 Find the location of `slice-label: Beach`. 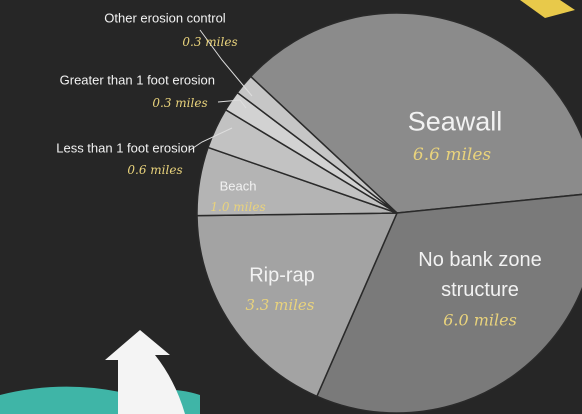

slice-label: Beach is located at coordinates (238, 186).